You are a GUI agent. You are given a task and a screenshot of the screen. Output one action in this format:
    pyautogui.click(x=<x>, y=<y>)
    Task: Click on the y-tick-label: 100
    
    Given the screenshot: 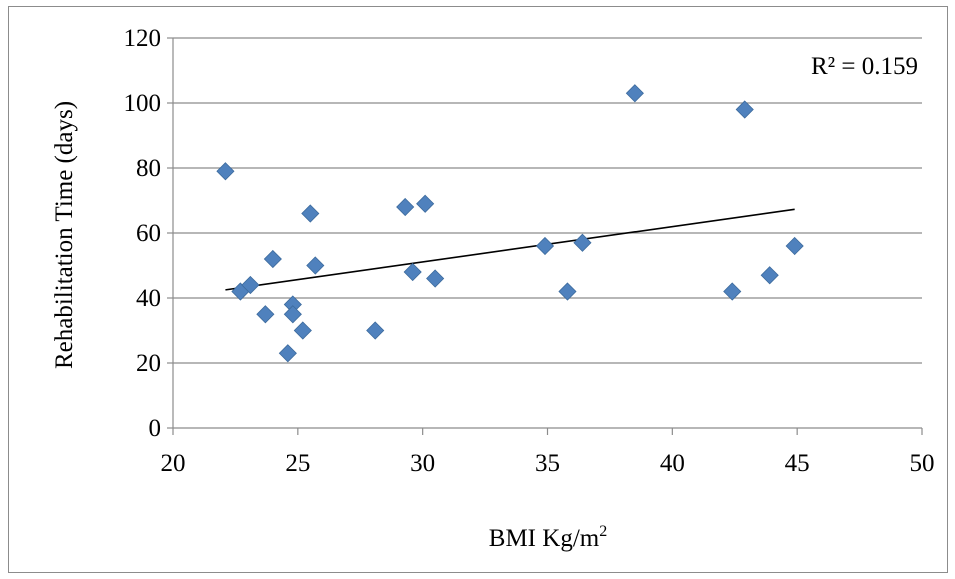 What is the action you would take?
    pyautogui.click(x=143, y=103)
    